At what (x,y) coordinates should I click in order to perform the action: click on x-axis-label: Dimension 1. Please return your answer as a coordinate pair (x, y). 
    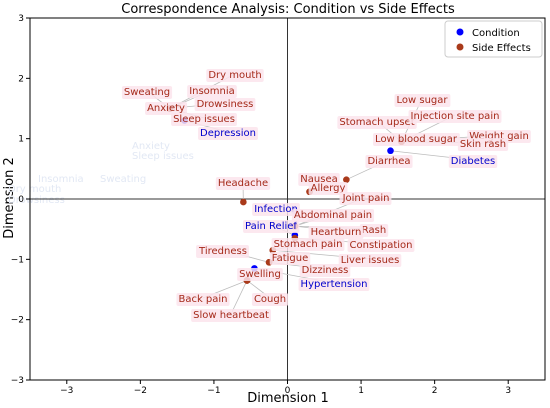
    Looking at the image, I should click on (288, 398).